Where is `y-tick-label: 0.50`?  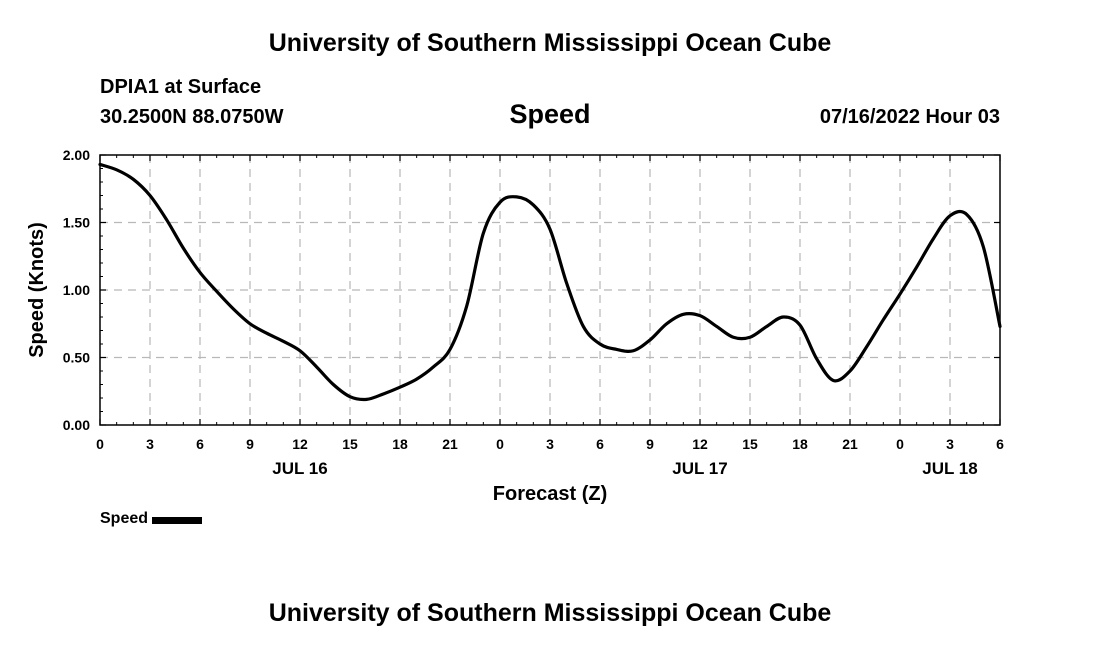 y-tick-label: 0.50 is located at coordinates (76, 358).